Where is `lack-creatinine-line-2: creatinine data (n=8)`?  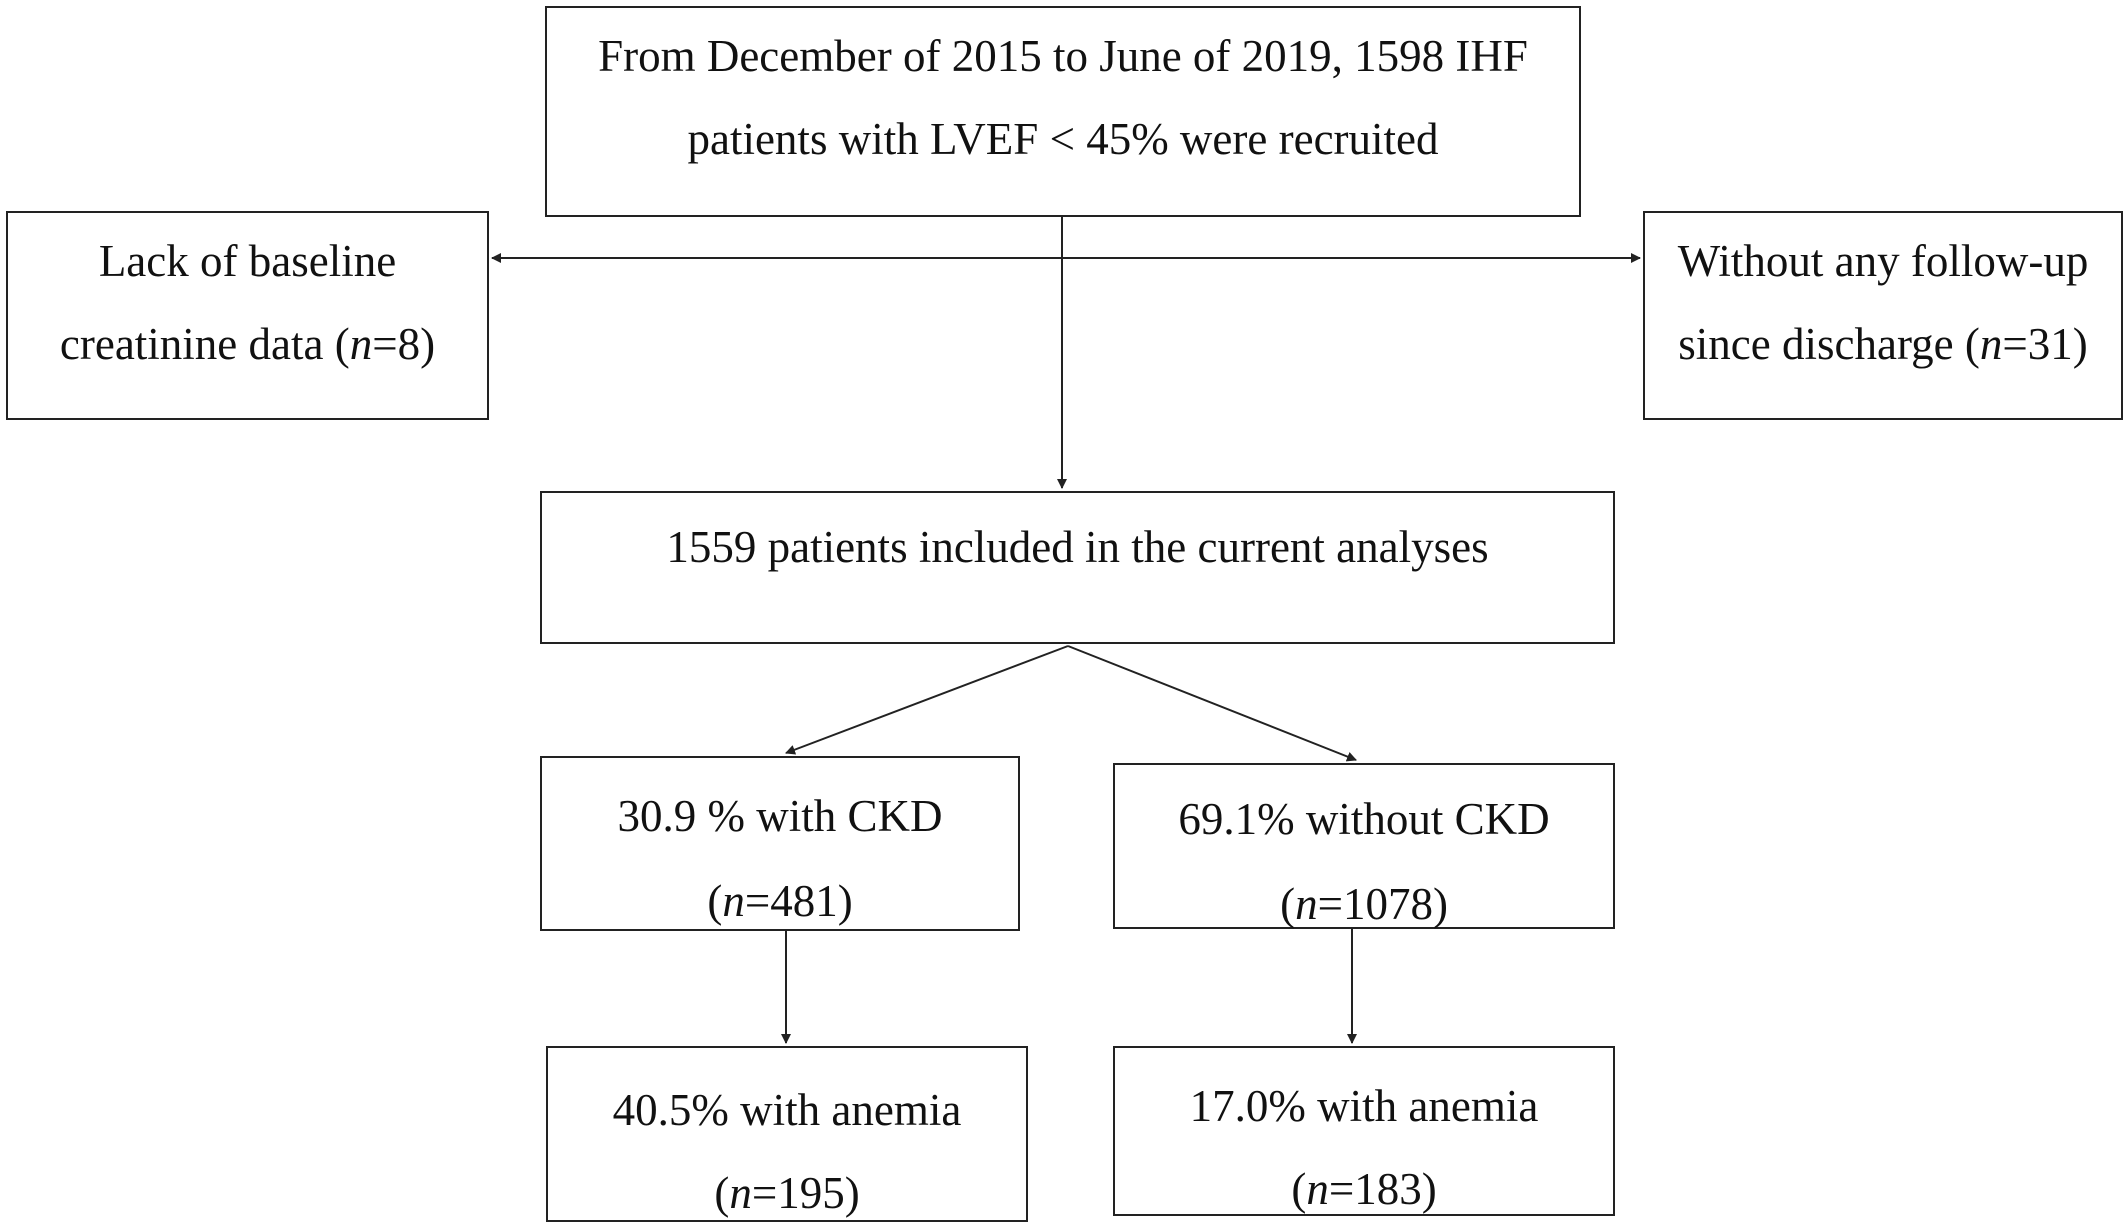 lack-creatinine-line-2: creatinine data (n=8) is located at coordinates (247, 344).